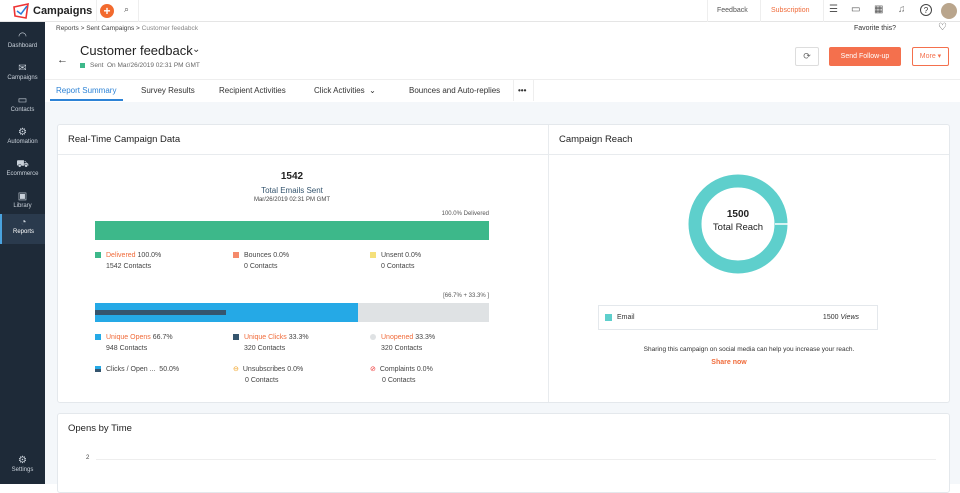 Image resolution: width=960 pixels, height=493 pixels. I want to click on reach-title: Campaign Reach, so click(596, 139).